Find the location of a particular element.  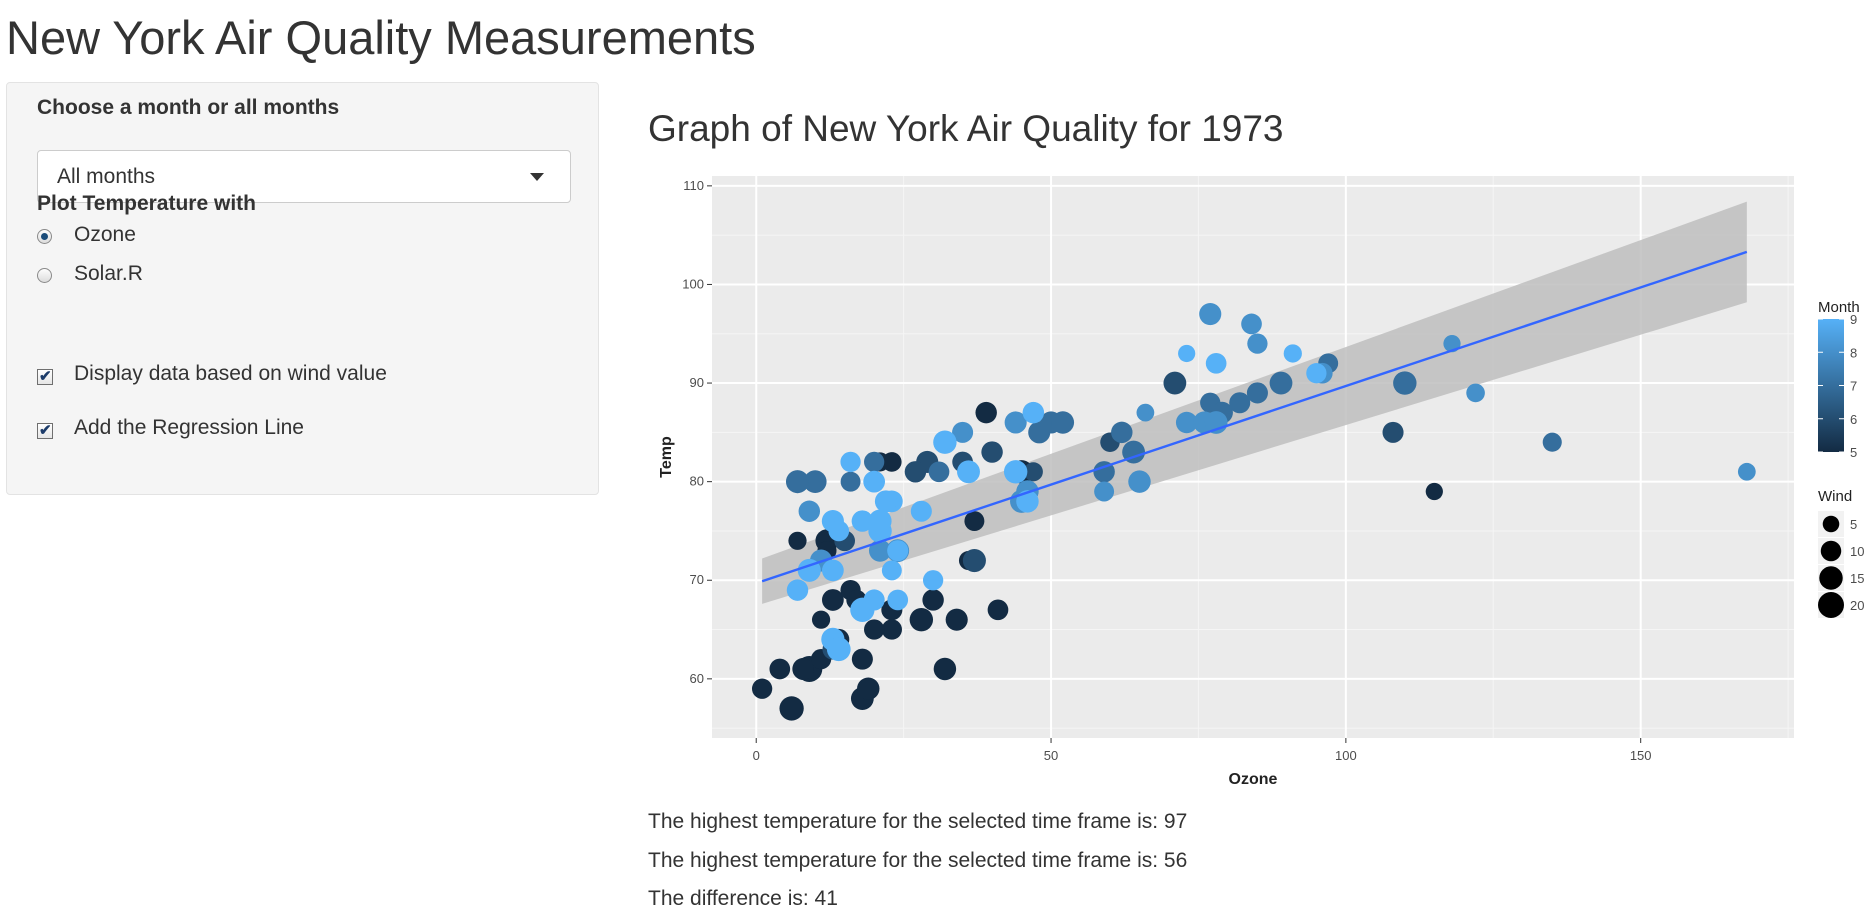

y-tick-label: 110 is located at coordinates (693, 185).